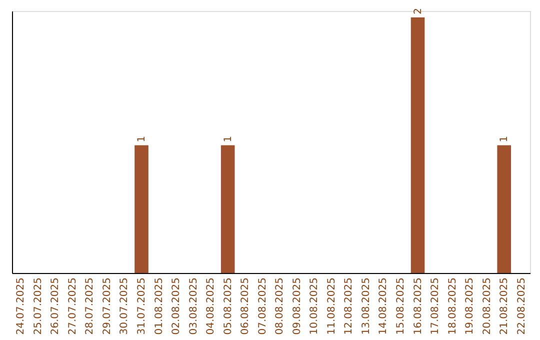 The image size is (540, 340). I want to click on x-tick-label: 24.07.2025, so click(21, 306).